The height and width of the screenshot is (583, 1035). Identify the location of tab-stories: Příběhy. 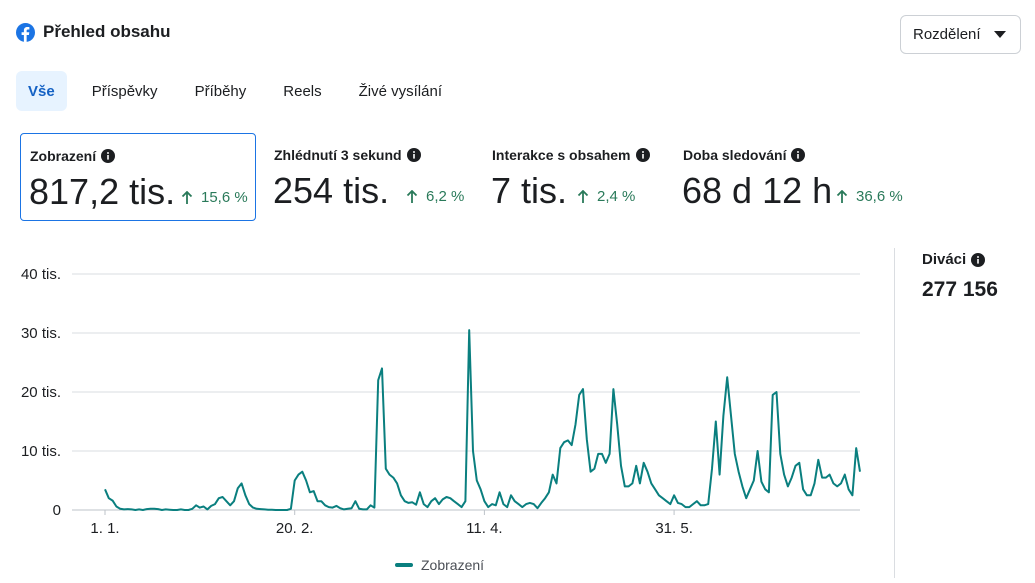
(220, 91).